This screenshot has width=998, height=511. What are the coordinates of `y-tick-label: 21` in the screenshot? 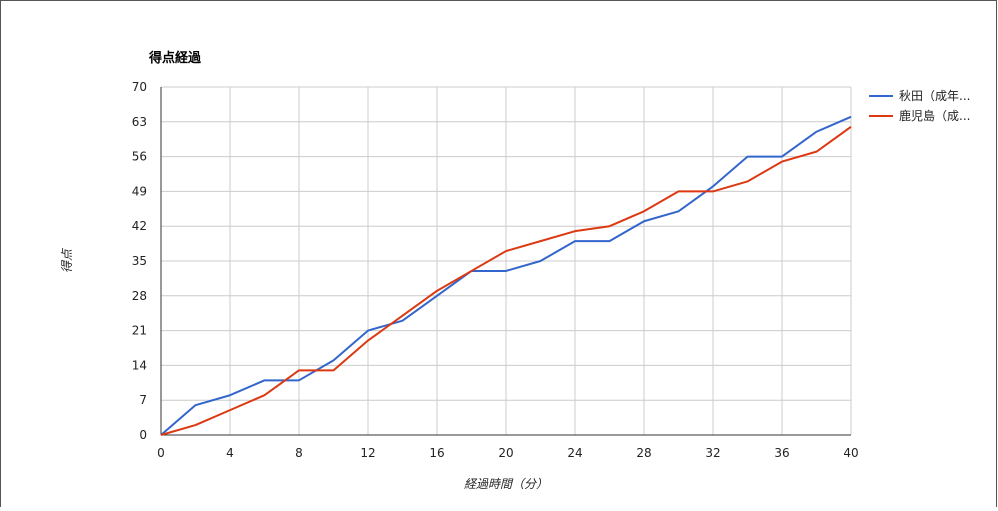 It's located at (139, 331).